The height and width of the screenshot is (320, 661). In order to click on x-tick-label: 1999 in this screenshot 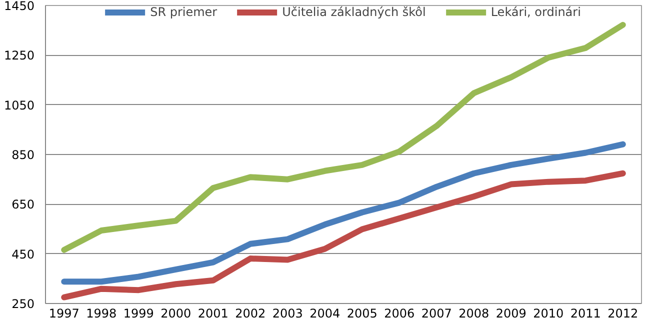, I will do `click(138, 313)`.